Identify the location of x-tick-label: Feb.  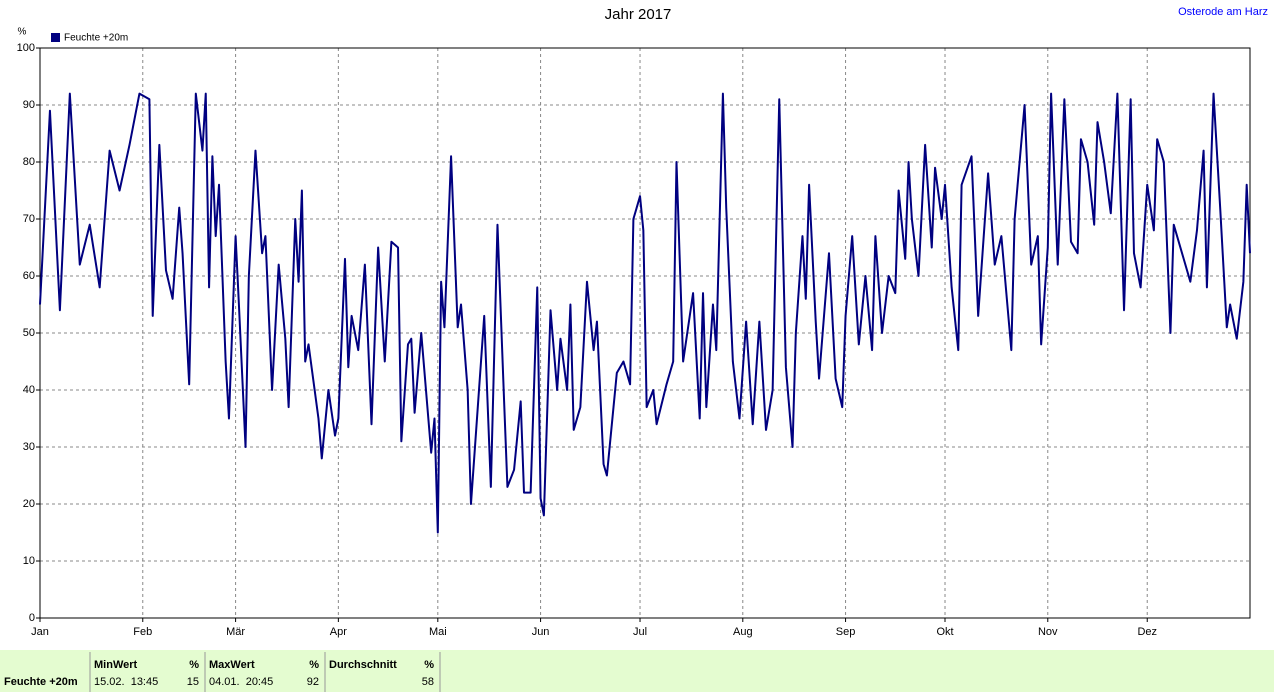
(142, 632).